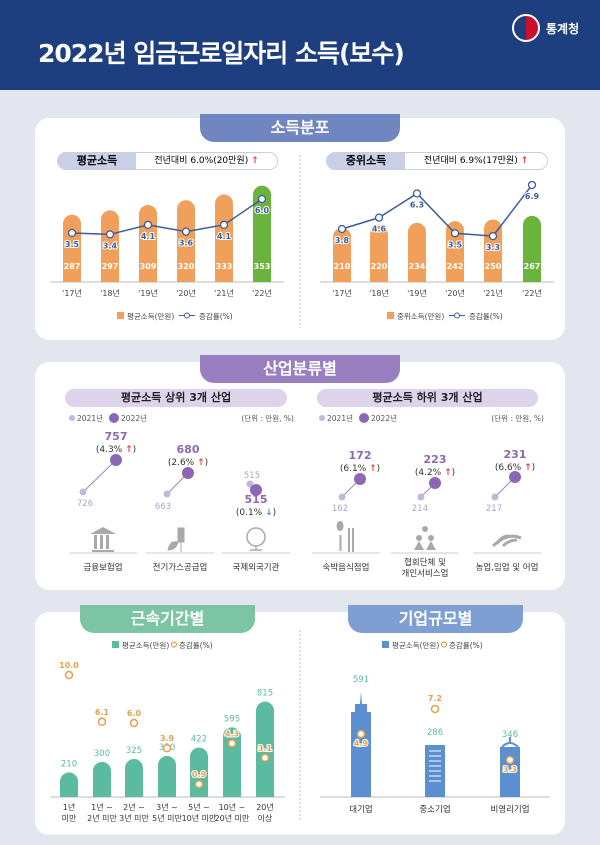 This screenshot has width=600, height=845. What do you see at coordinates (507, 567) in the screenshot?
I see `industry-label: 농업,임업 및 어업` at bounding box center [507, 567].